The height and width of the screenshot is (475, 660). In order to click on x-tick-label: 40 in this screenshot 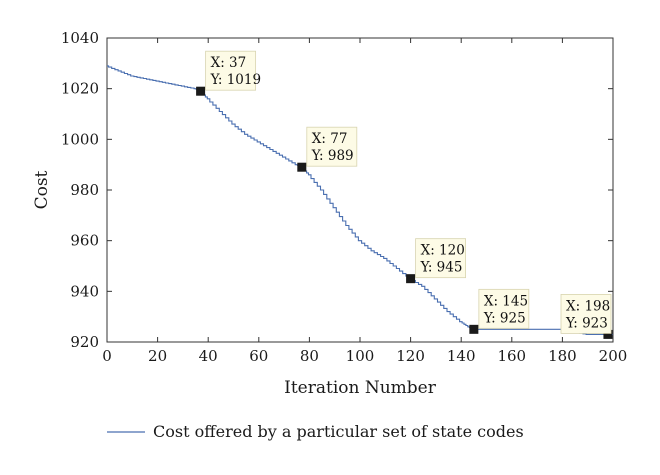, I will do `click(208, 356)`.